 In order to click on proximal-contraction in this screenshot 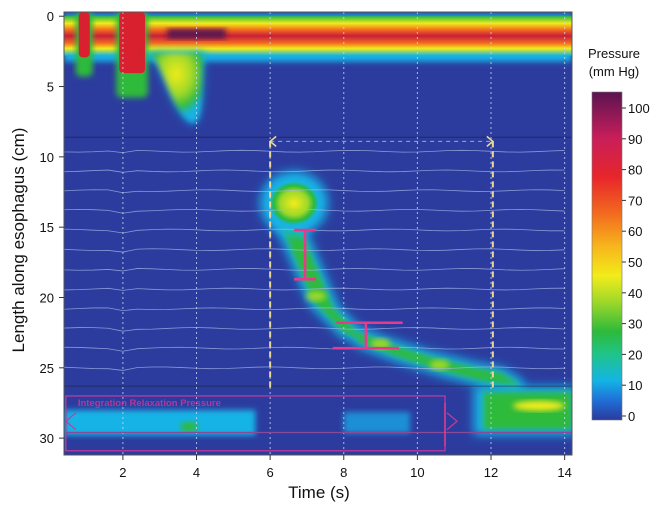, I will do `click(294, 203)`.